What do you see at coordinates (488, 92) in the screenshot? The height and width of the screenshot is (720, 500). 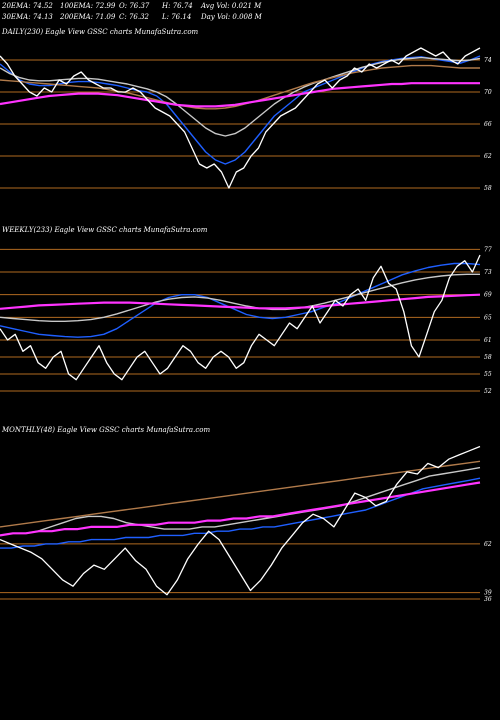 I see `daily-tick-label: 70` at bounding box center [488, 92].